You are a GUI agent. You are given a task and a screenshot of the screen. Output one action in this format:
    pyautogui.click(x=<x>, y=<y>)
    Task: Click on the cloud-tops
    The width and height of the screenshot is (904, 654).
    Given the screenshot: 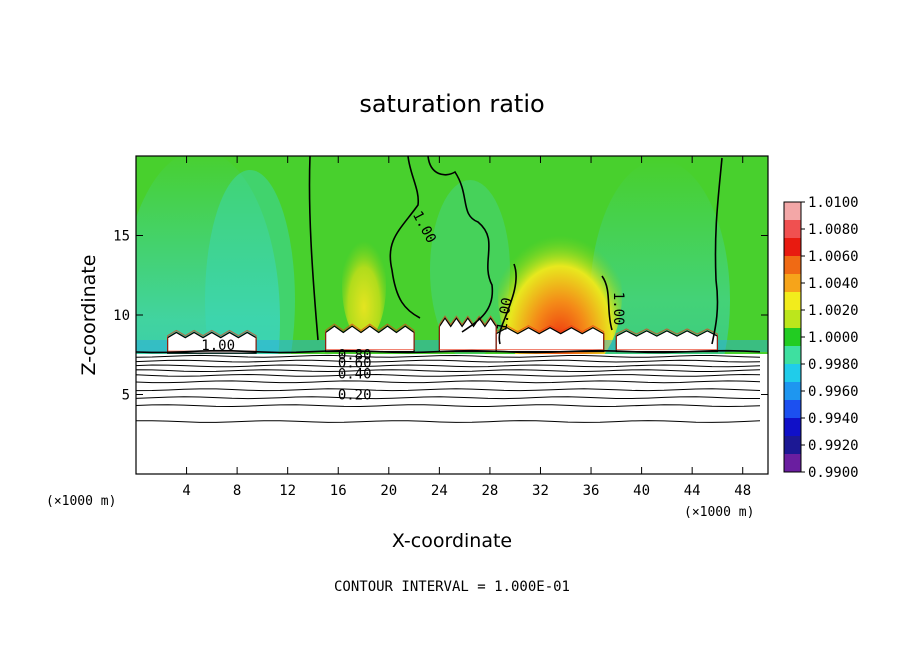 What is the action you would take?
    pyautogui.click(x=443, y=334)
    